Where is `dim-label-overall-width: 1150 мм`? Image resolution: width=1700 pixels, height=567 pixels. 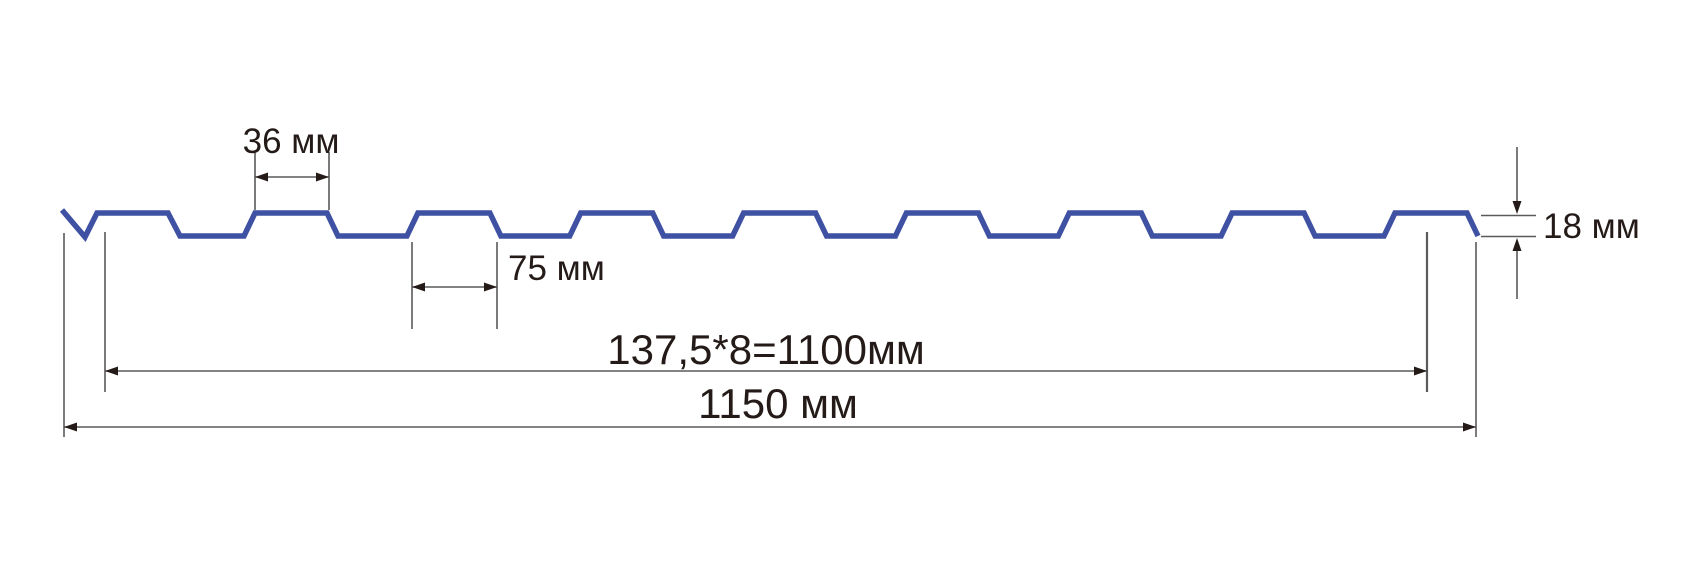 dim-label-overall-width: 1150 мм is located at coordinates (778, 403).